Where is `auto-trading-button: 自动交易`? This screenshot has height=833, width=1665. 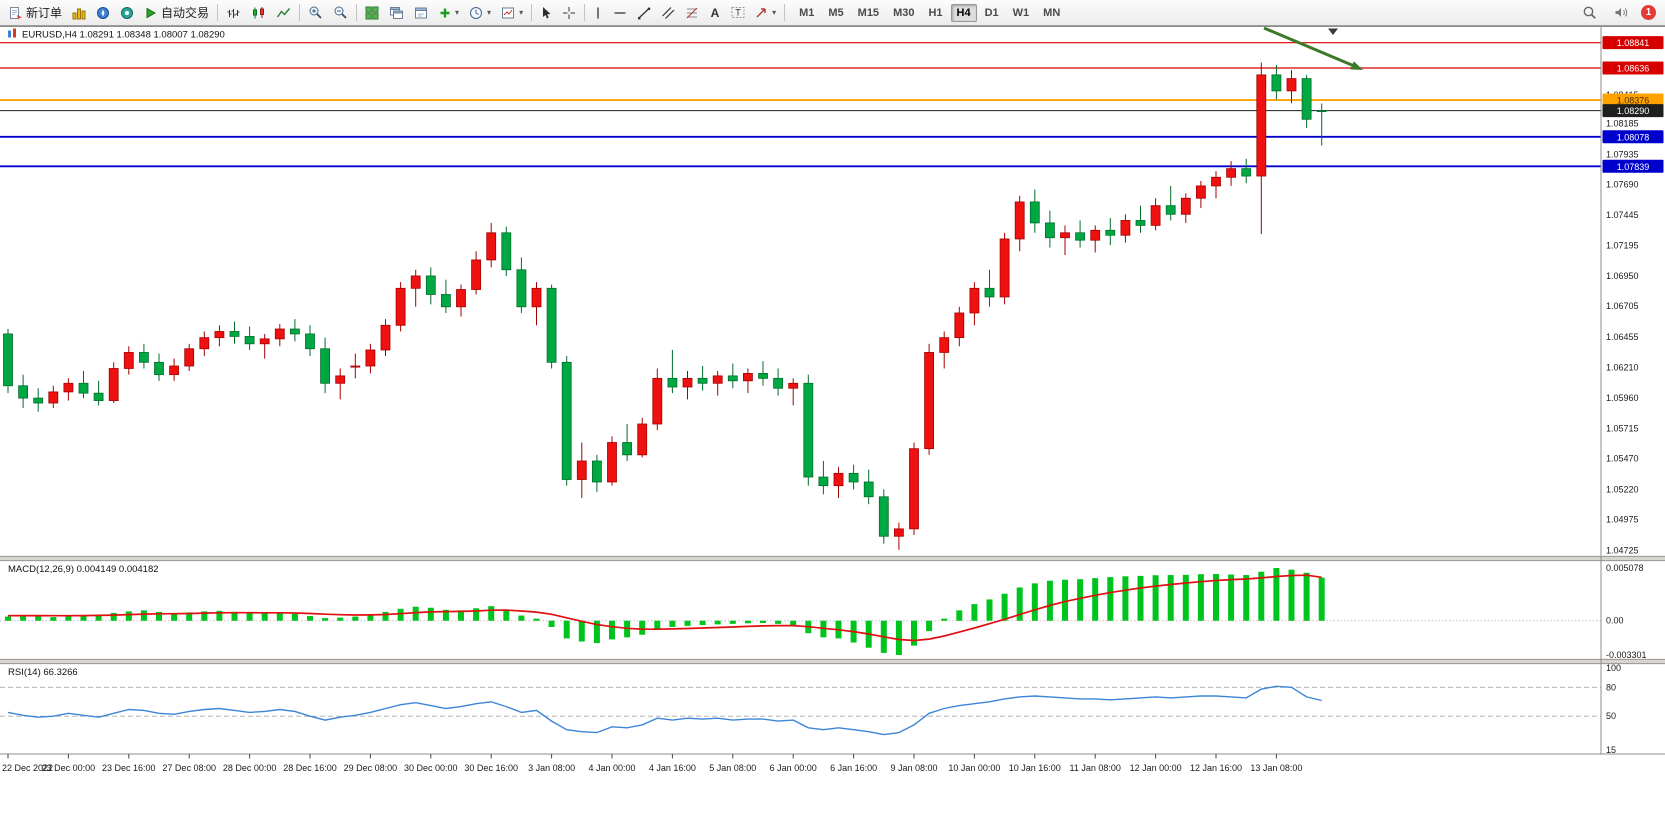
auto-trading-button: 自动交易 is located at coordinates (176, 12).